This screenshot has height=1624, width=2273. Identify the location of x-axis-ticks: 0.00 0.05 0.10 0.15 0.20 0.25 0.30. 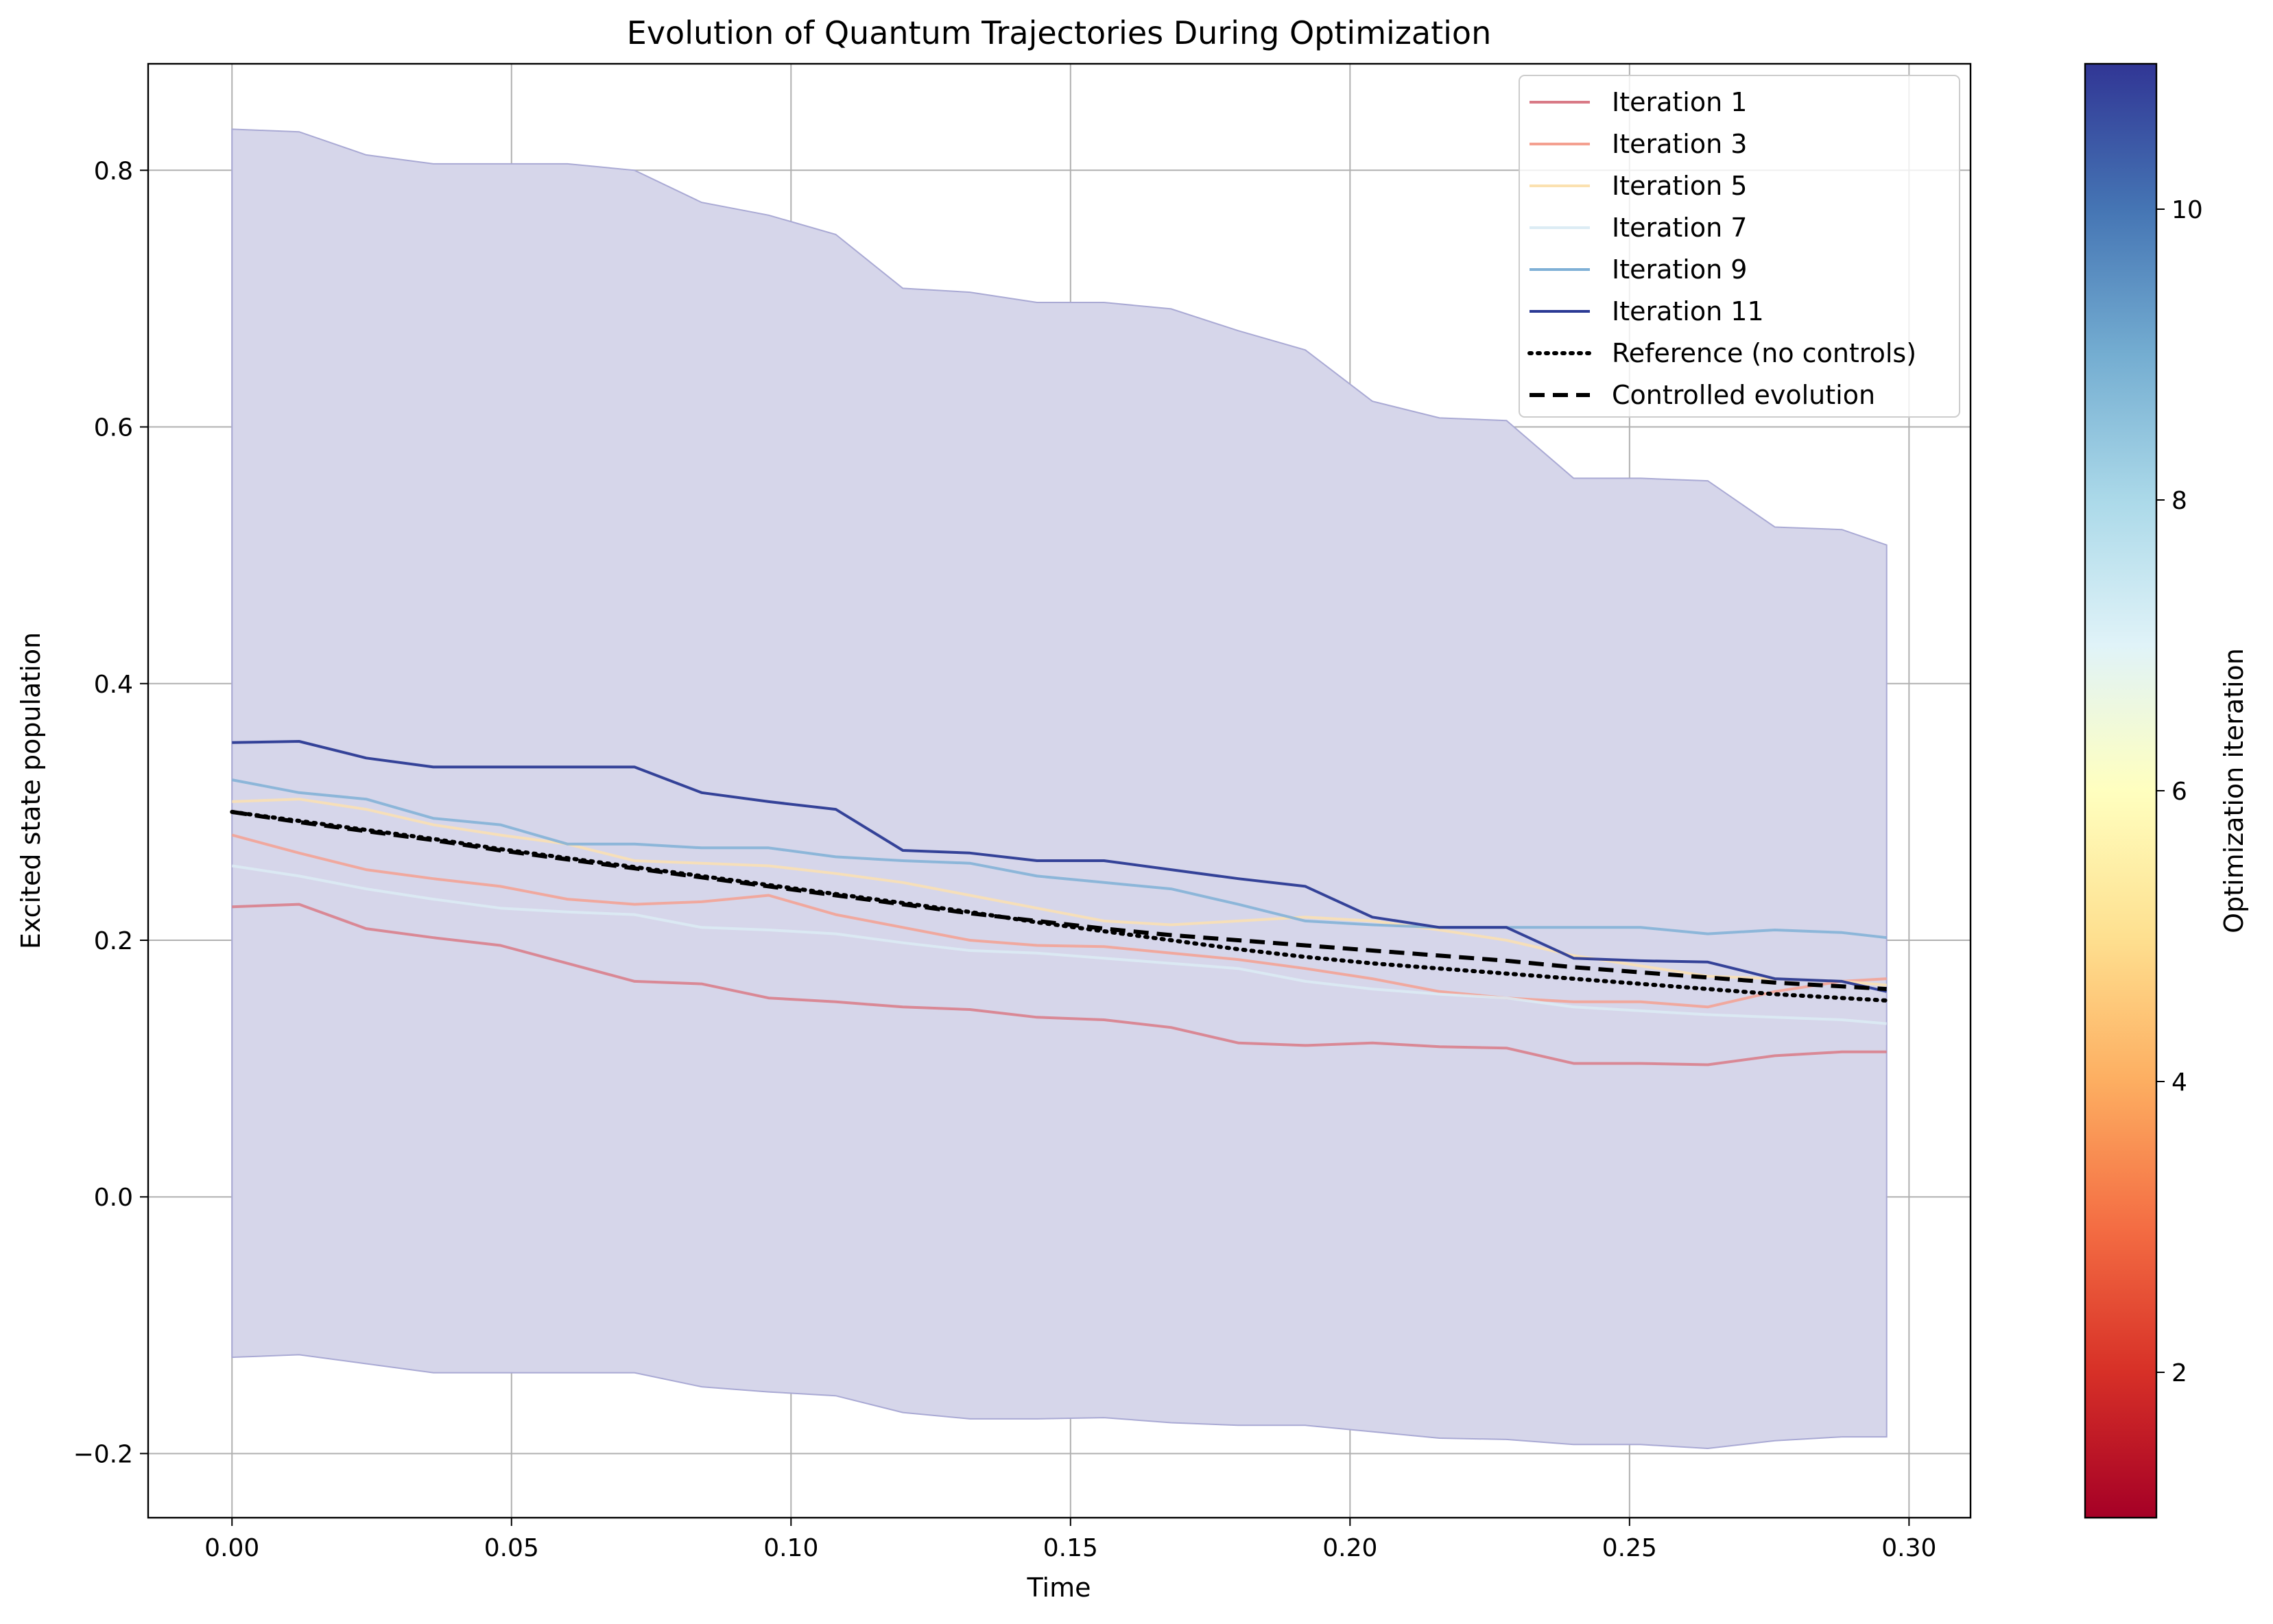
(1070, 1540).